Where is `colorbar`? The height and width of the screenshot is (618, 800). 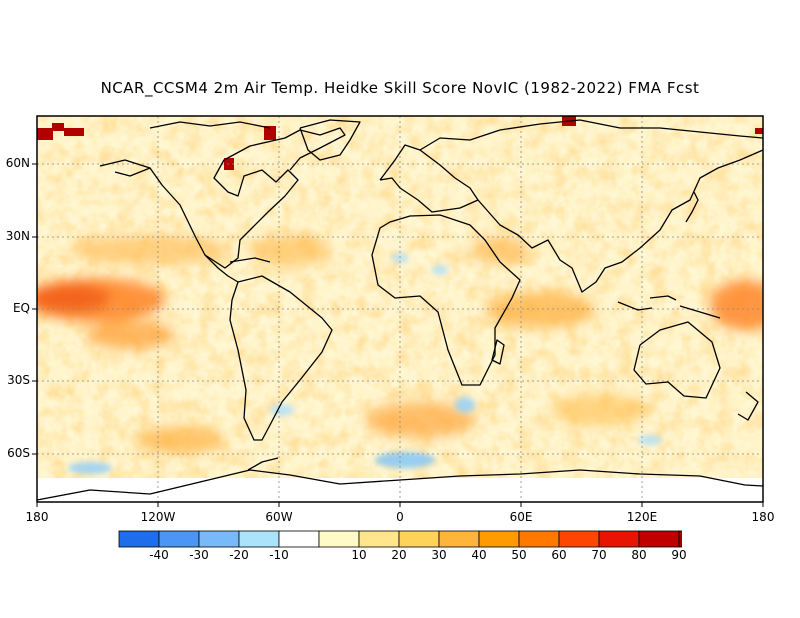
colorbar is located at coordinates (400, 539).